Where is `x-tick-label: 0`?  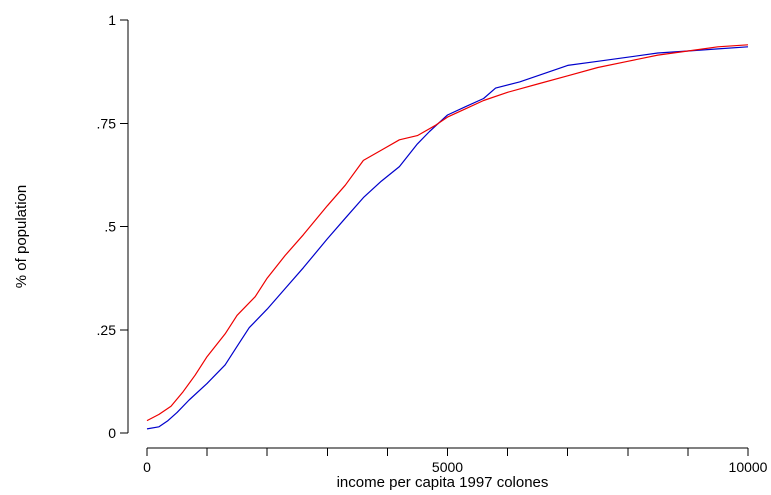 x-tick-label: 0 is located at coordinates (147, 467).